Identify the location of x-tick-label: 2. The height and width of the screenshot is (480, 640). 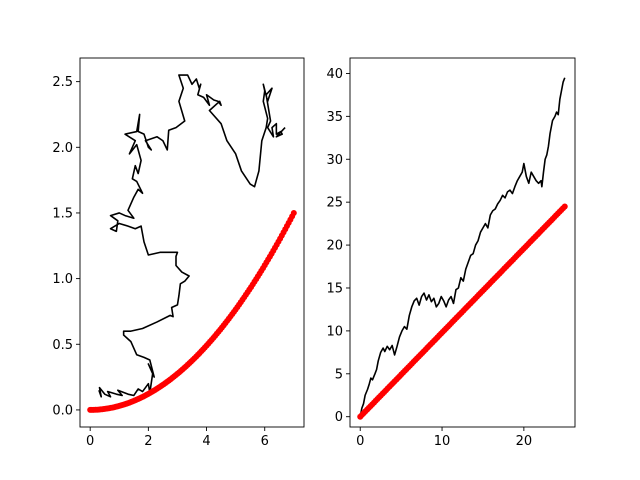
(148, 441).